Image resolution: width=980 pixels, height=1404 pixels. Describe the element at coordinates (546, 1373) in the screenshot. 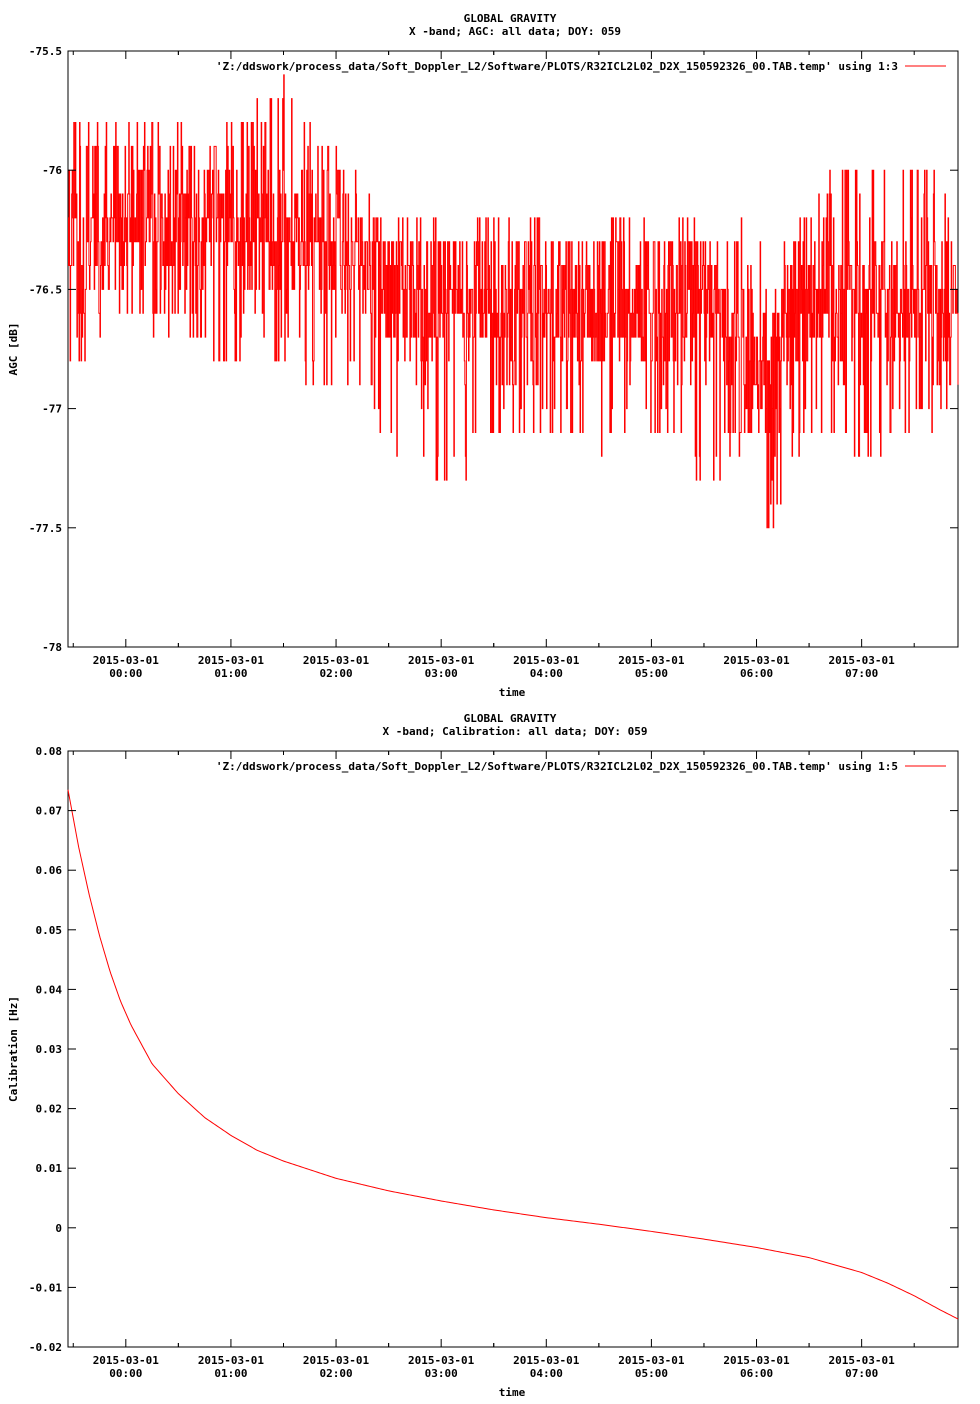

I see `c2-xtick-time: 04:00` at that location.